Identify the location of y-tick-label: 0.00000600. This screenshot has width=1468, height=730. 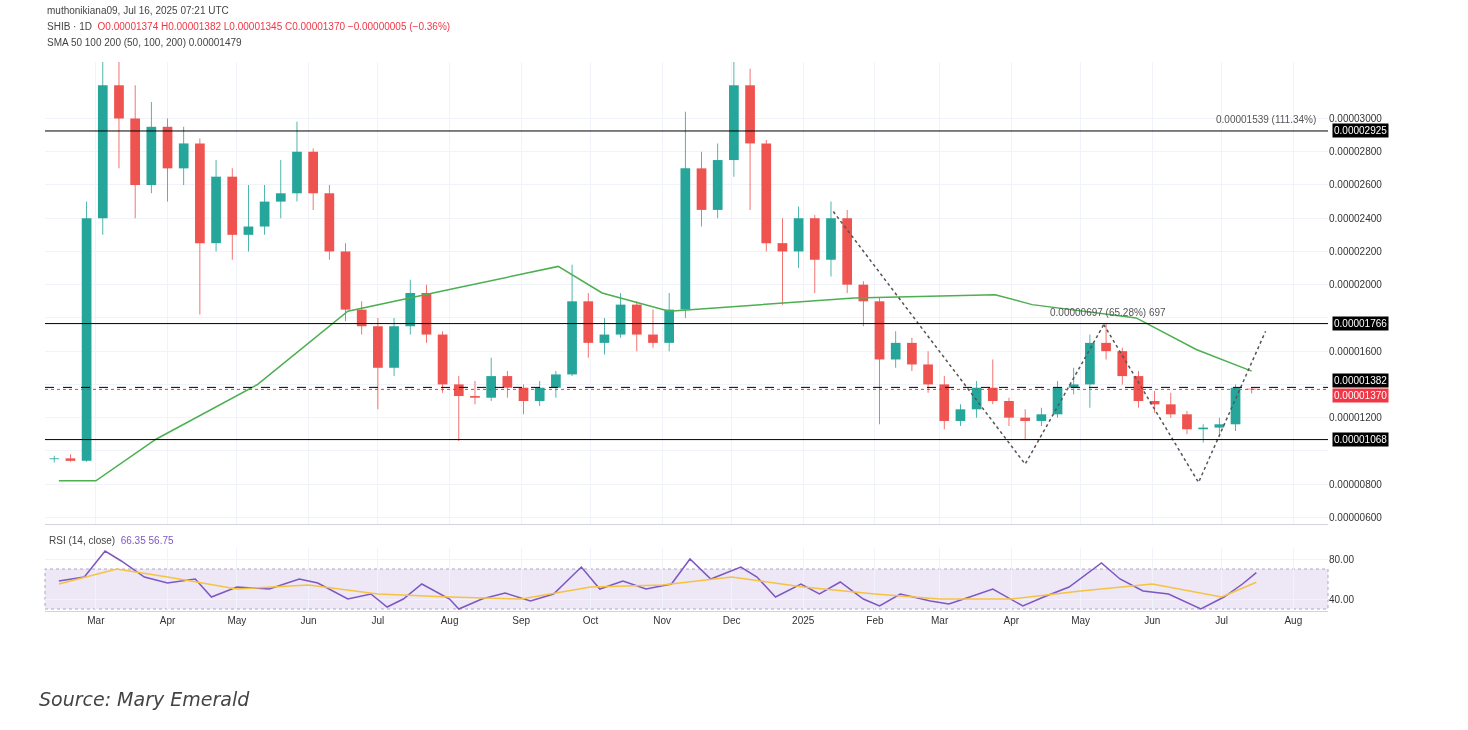
(1356, 517).